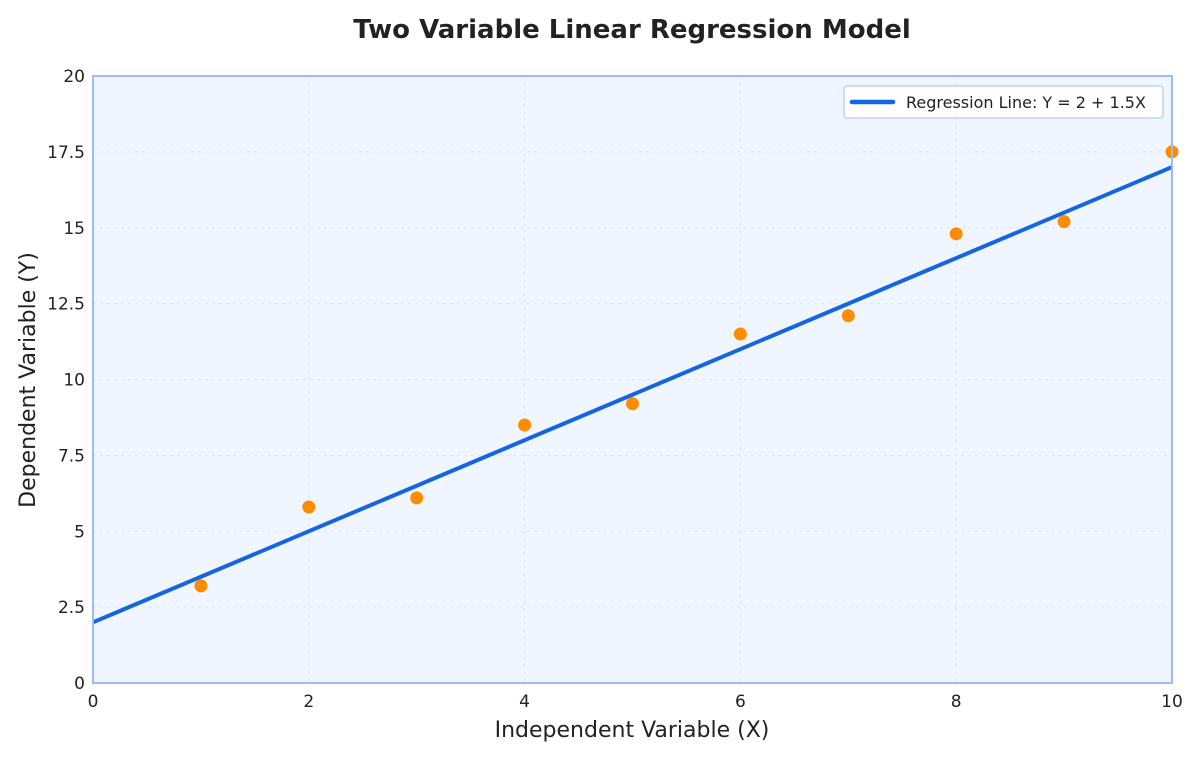  What do you see at coordinates (66, 305) in the screenshot?
I see `y-tick-label: 12.5` at bounding box center [66, 305].